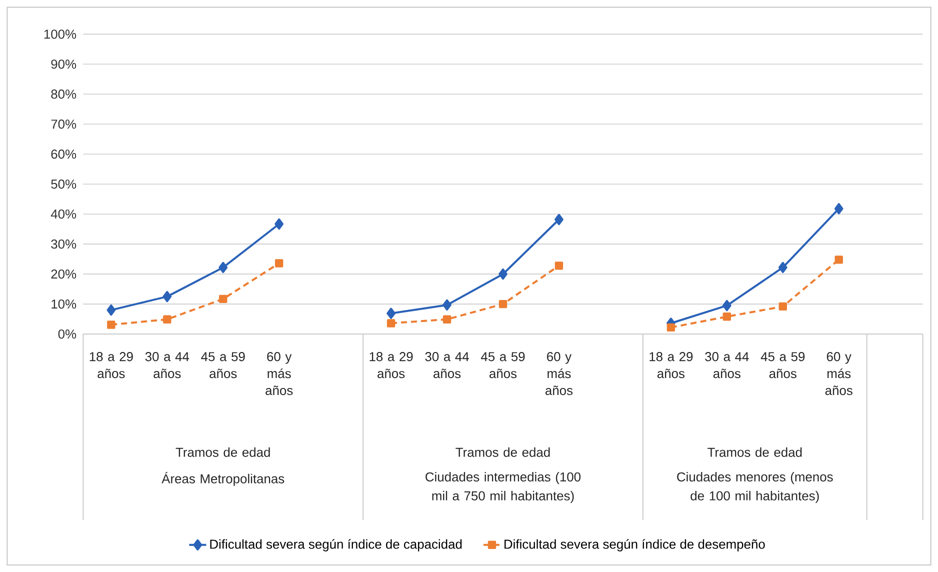 The image size is (938, 572). I want to click on legend-label: Dificultad severa según índice de desempeño, so click(634, 545).